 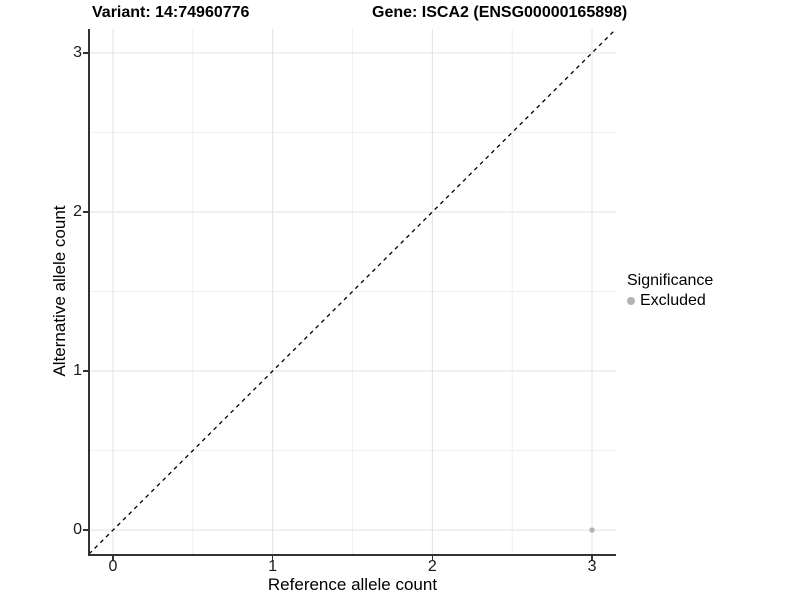 I want to click on legend-item-label: Excluded, so click(x=673, y=300).